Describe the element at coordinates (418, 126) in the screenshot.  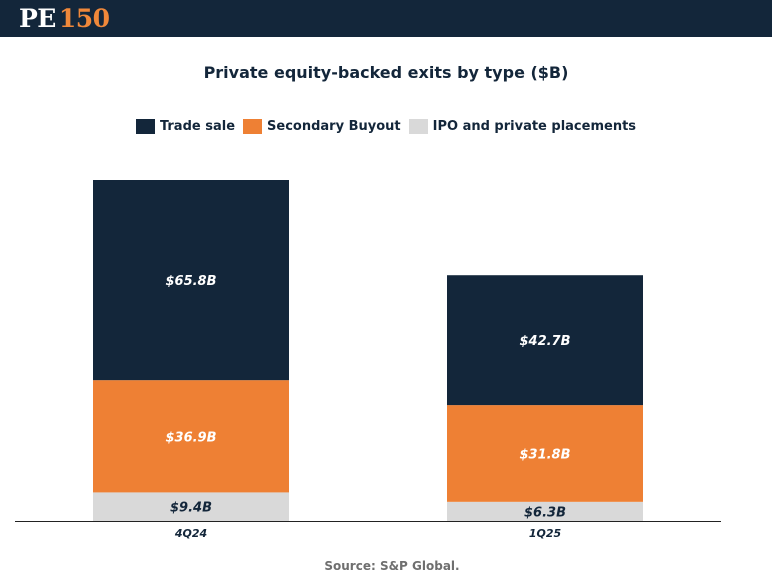
I see `legend-swatch-ipo` at that location.